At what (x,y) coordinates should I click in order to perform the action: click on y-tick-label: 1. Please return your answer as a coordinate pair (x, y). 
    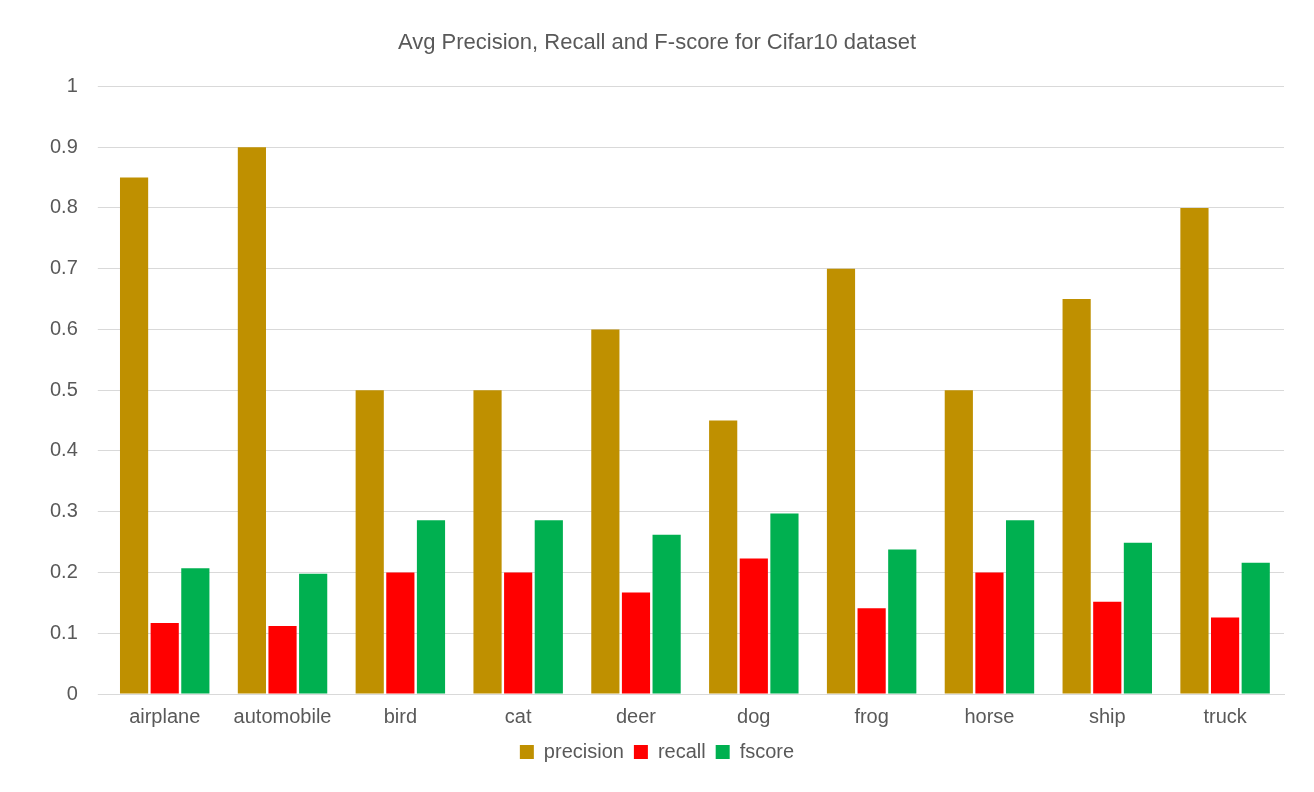
    Looking at the image, I should click on (72, 84).